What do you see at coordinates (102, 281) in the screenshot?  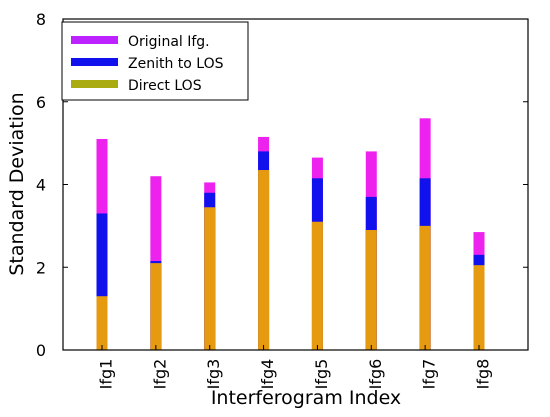 I see `bar-zenith-ifg1` at bounding box center [102, 281].